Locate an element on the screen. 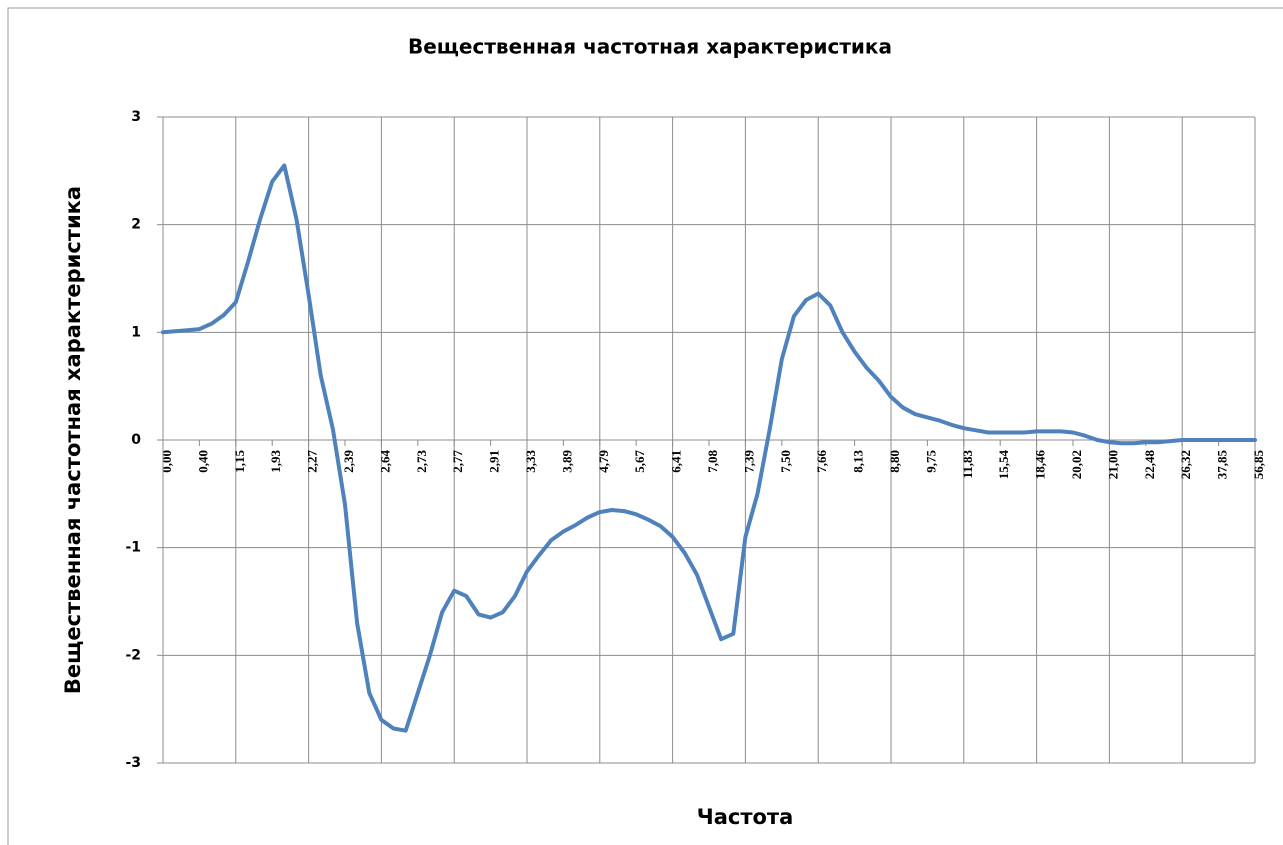 This screenshot has height=845, width=1283. x-tick-label: 26,32 is located at coordinates (1185, 464).